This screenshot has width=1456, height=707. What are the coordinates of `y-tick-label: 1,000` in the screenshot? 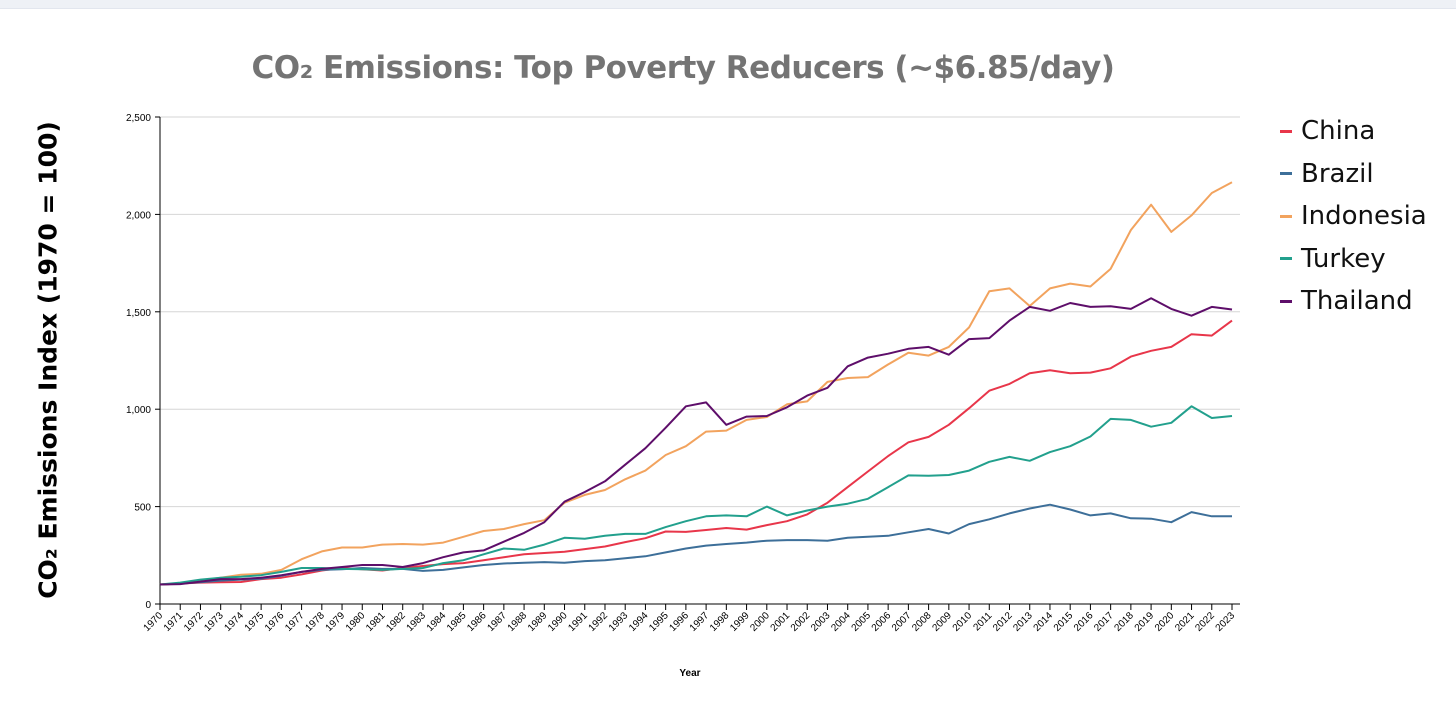 It's located at (138, 410).